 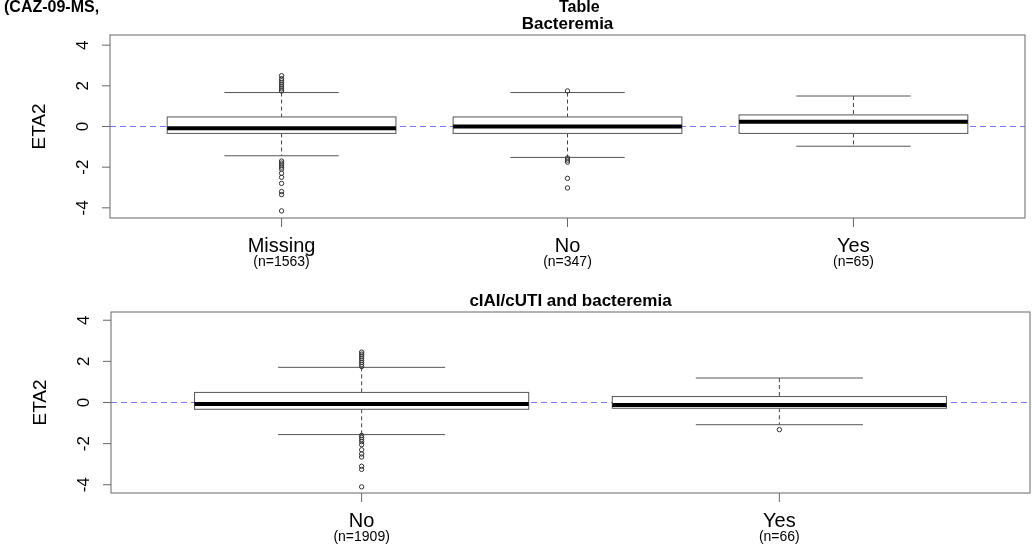 What do you see at coordinates (567, 23) in the screenshot?
I see `chart-title: Bacteremia` at bounding box center [567, 23].